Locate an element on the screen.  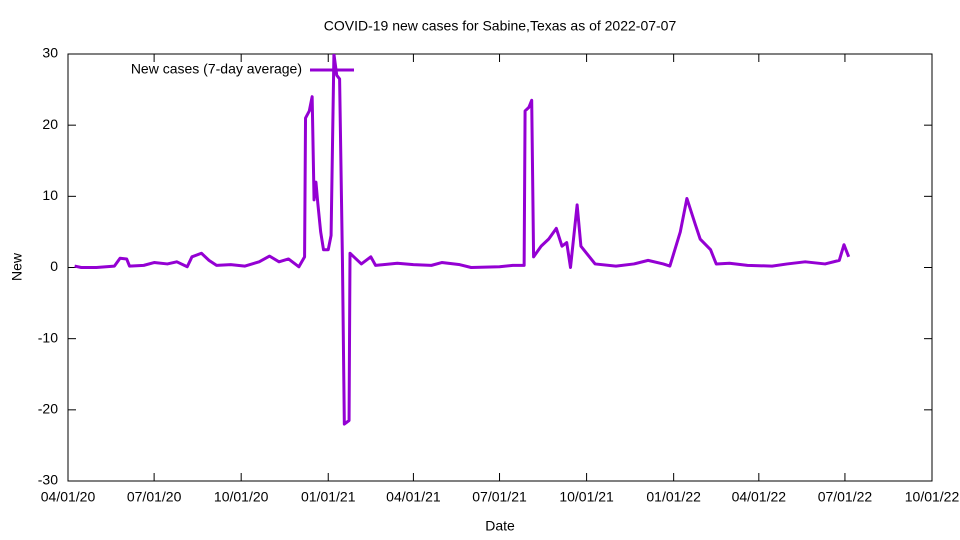
x-tick-label: 01/01/22 is located at coordinates (673, 497).